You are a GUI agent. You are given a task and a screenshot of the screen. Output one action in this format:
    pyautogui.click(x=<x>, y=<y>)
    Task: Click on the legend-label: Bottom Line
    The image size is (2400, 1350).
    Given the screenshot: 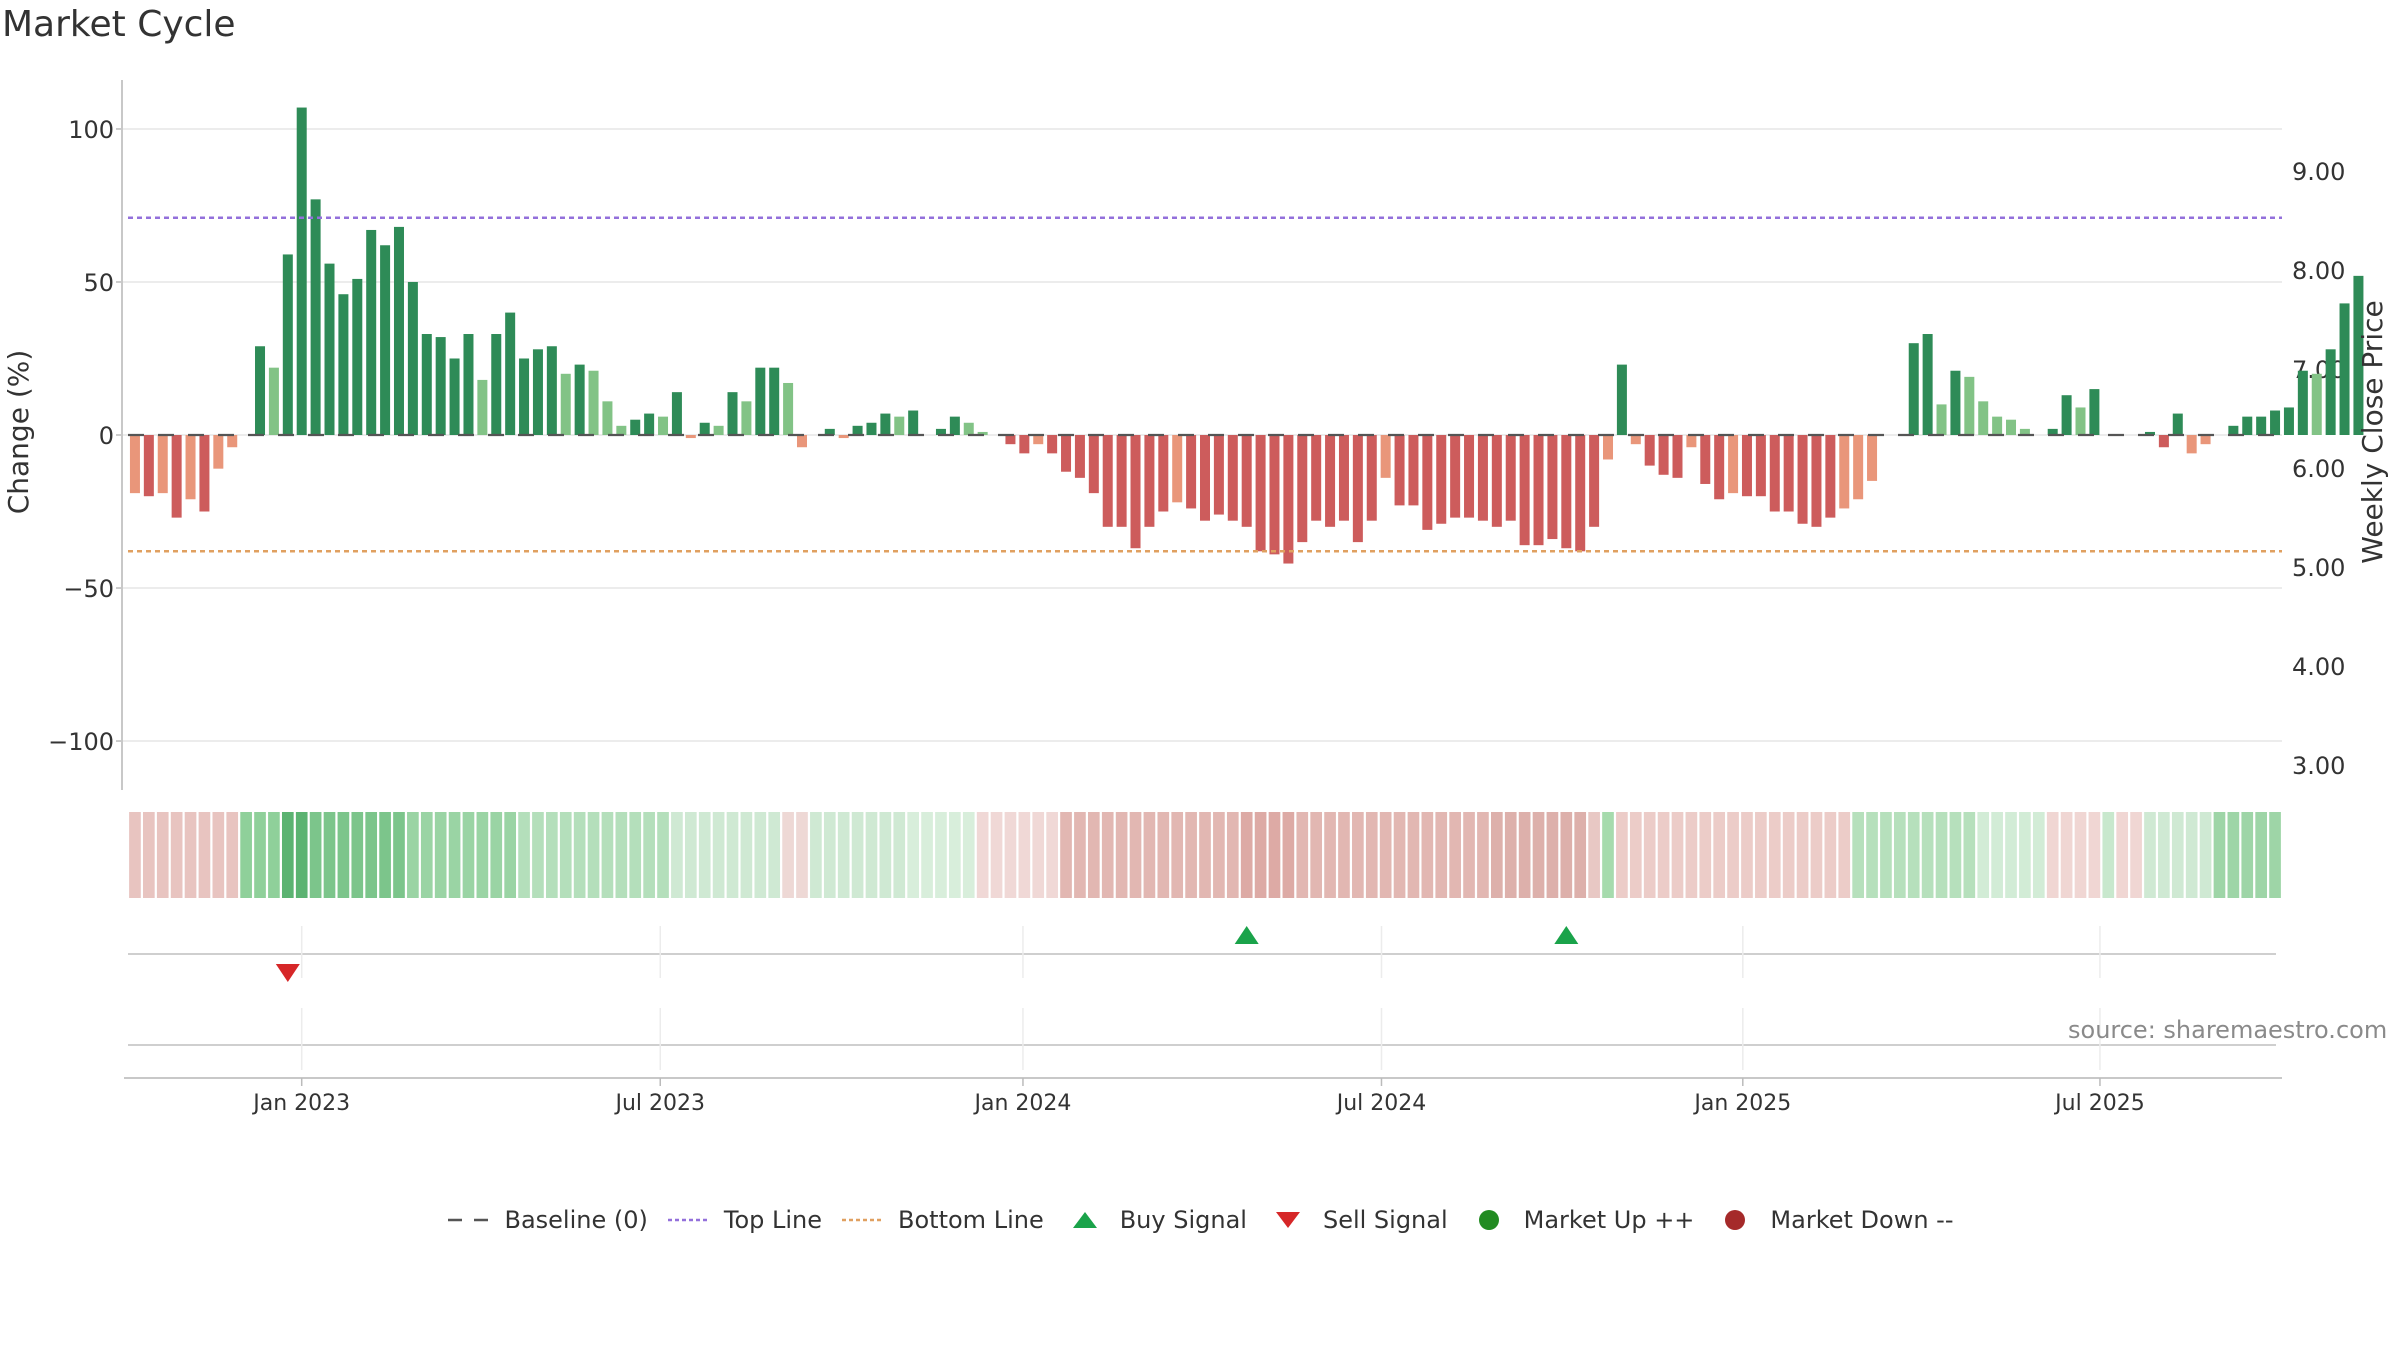 What is the action you would take?
    pyautogui.click(x=971, y=1220)
    